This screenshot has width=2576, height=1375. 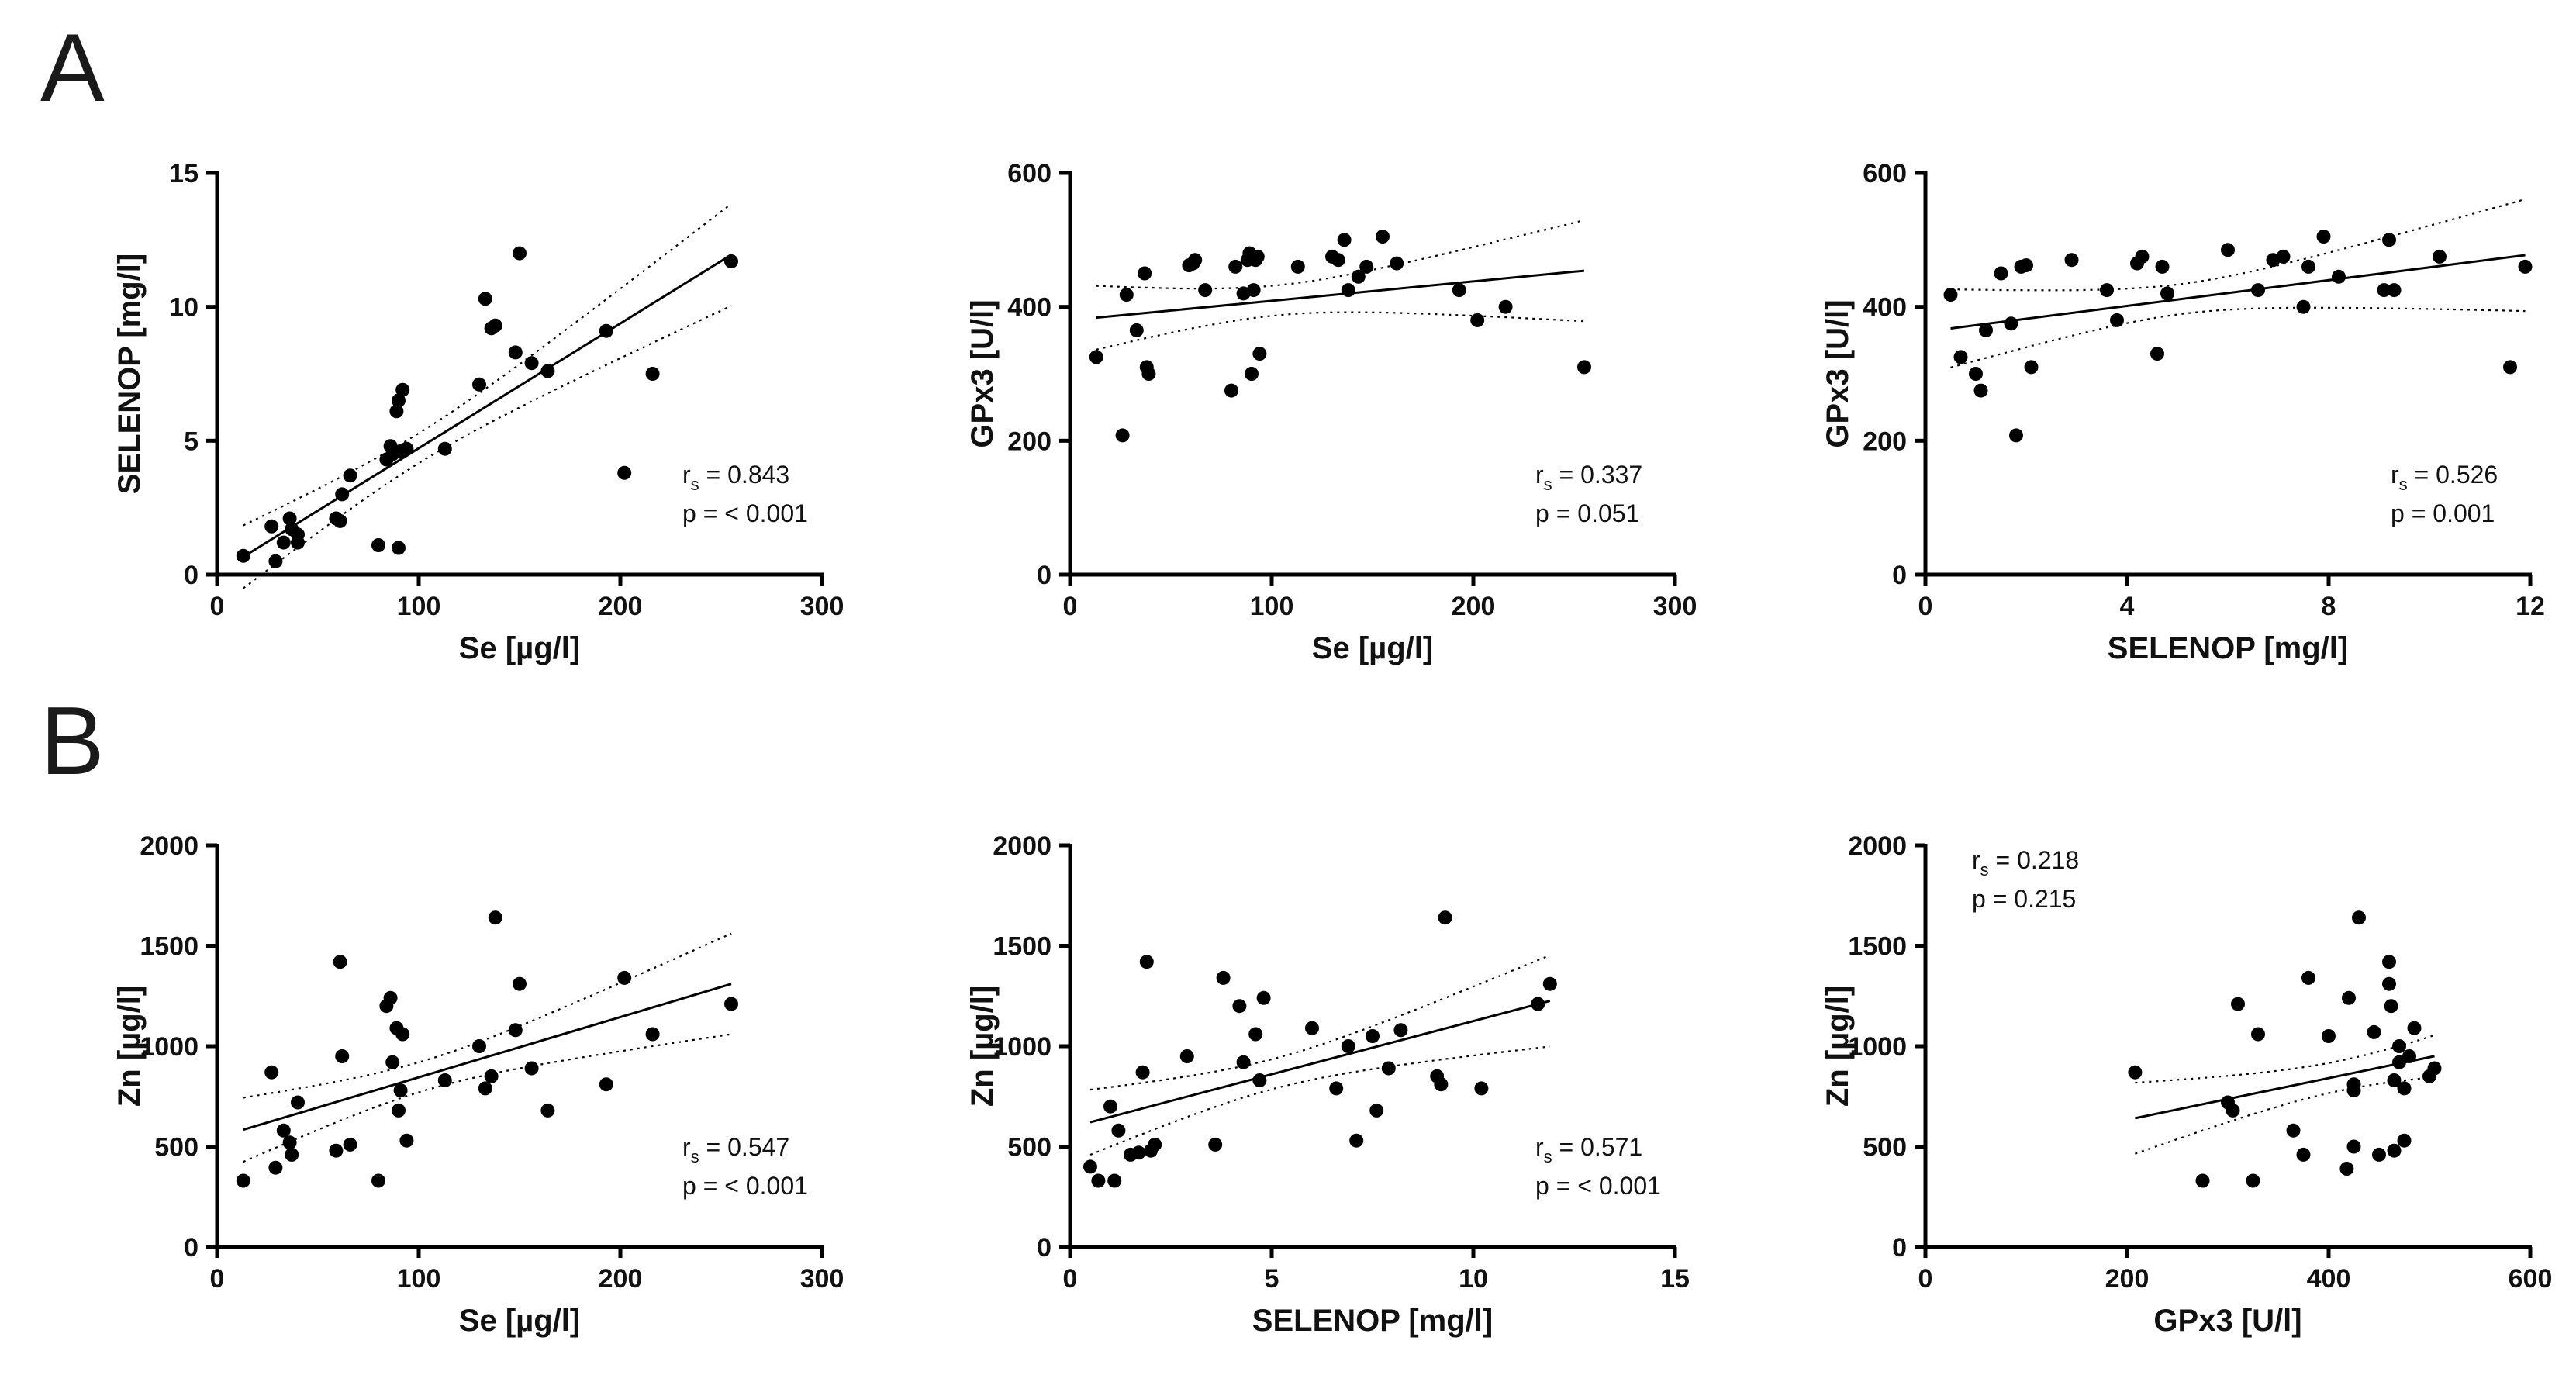 I want to click on x-tick-label-A3-0: 0, so click(x=1925, y=606).